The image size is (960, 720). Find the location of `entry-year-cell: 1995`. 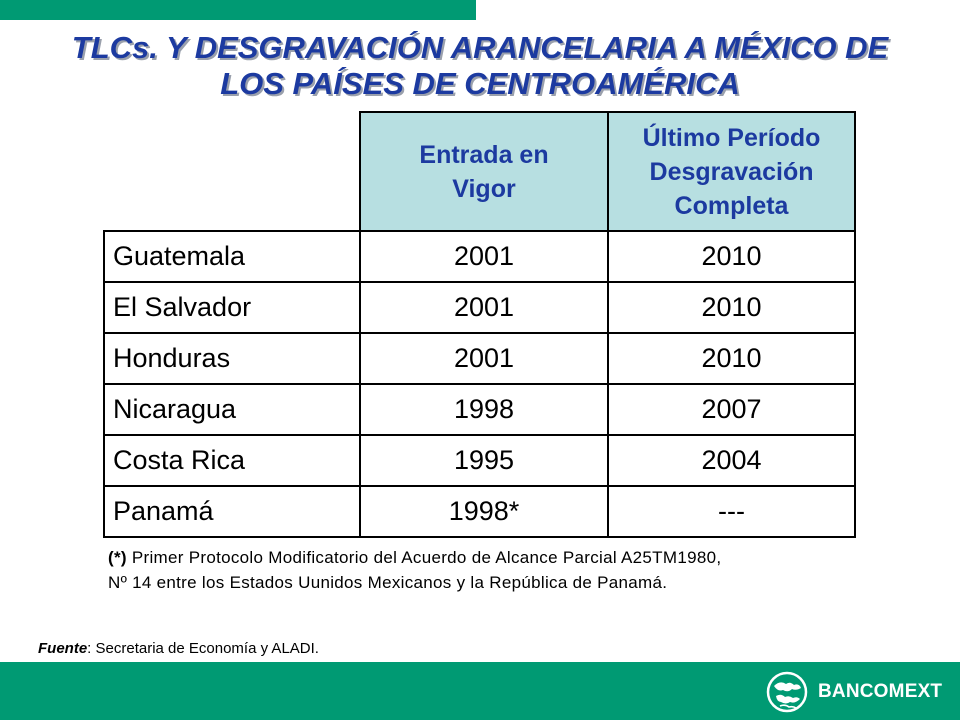

entry-year-cell: 1995 is located at coordinates (484, 460).